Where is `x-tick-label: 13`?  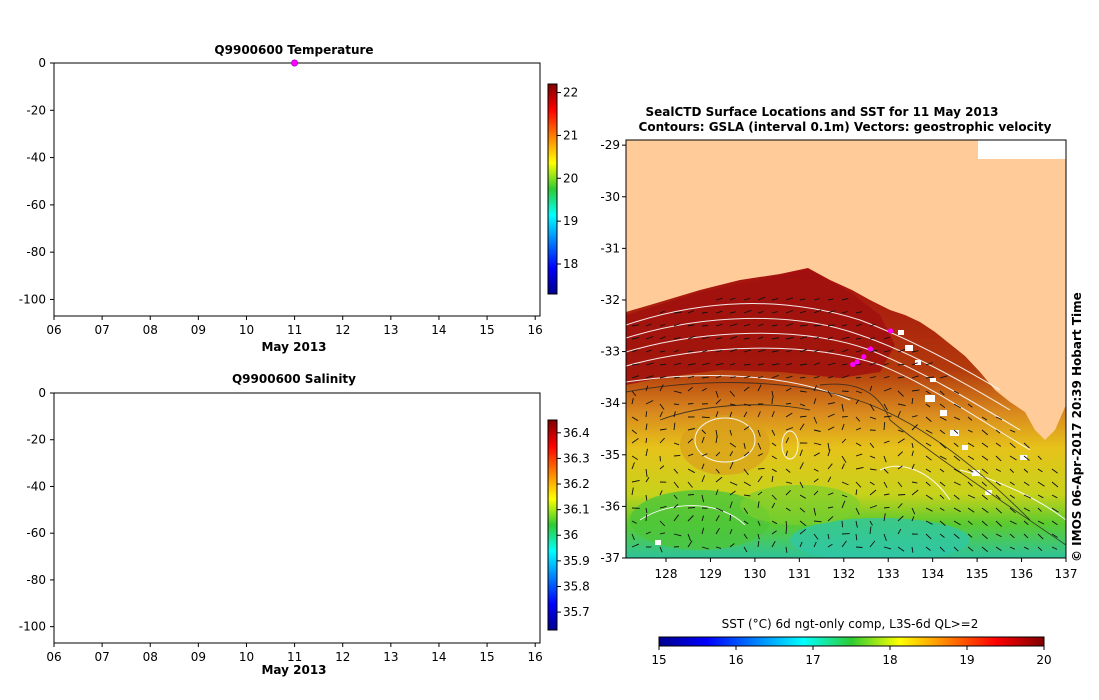 x-tick-label: 13 is located at coordinates (390, 657).